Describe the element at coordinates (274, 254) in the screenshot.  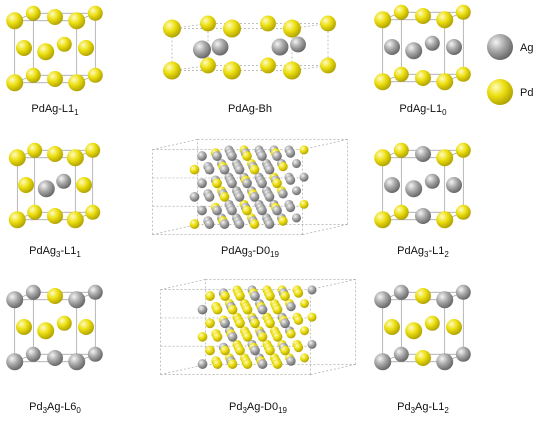
I see `label-subscript: 19` at that location.